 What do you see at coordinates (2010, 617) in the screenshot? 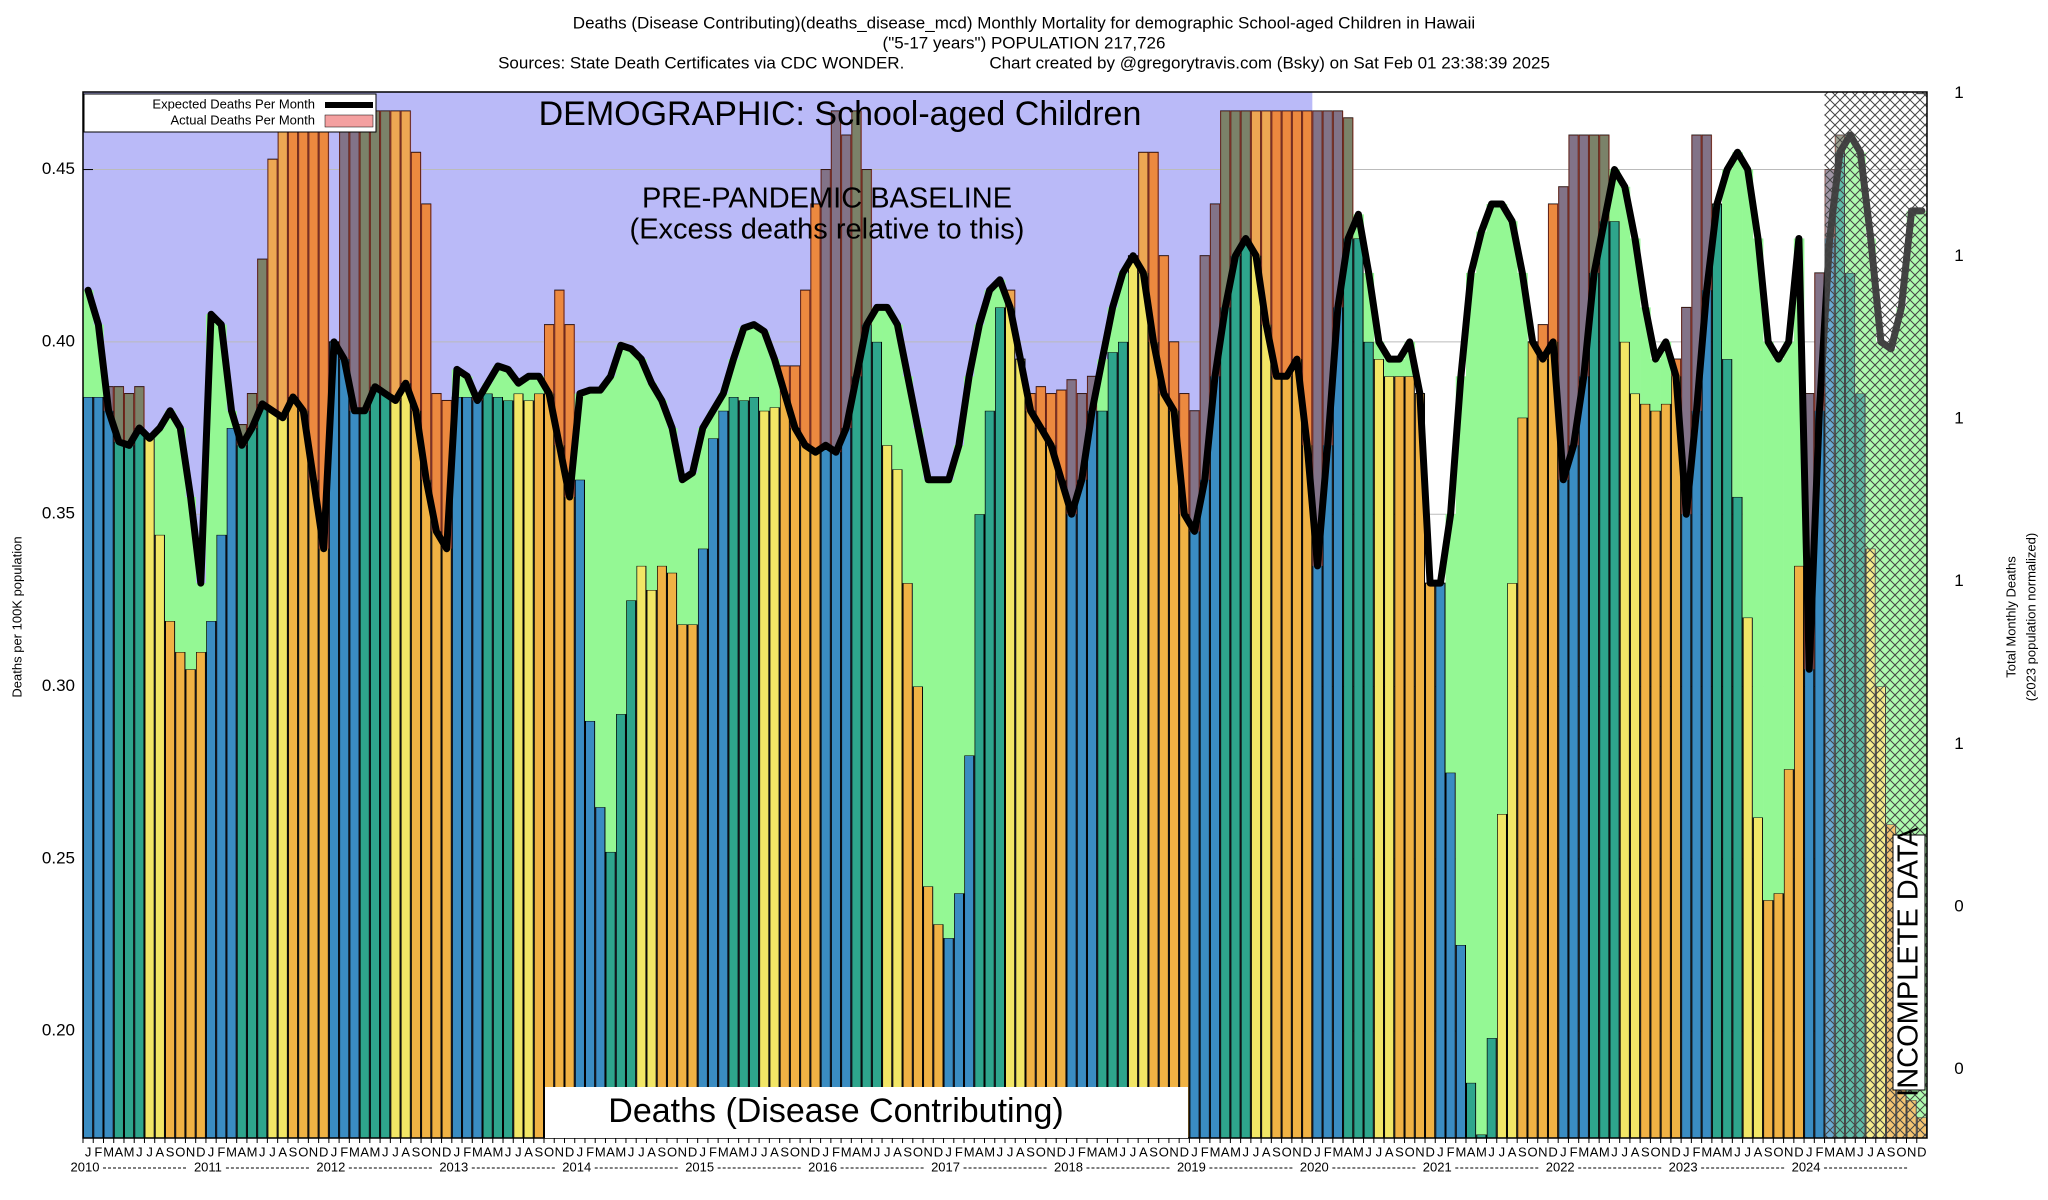
I see `y2-axis-label: Total Monthly Deaths` at bounding box center [2010, 617].